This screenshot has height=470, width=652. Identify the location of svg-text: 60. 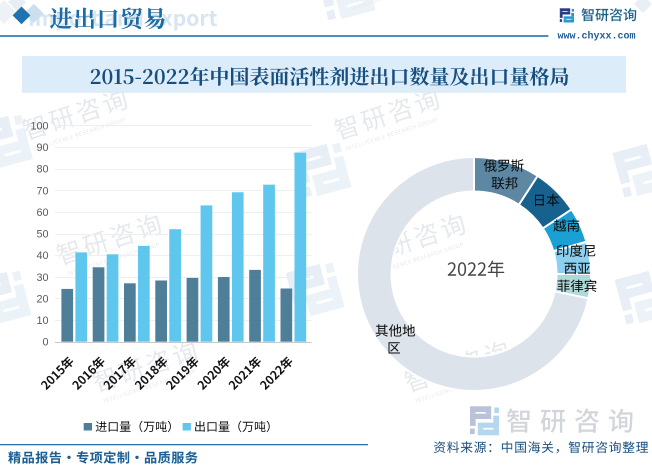
(42, 213).